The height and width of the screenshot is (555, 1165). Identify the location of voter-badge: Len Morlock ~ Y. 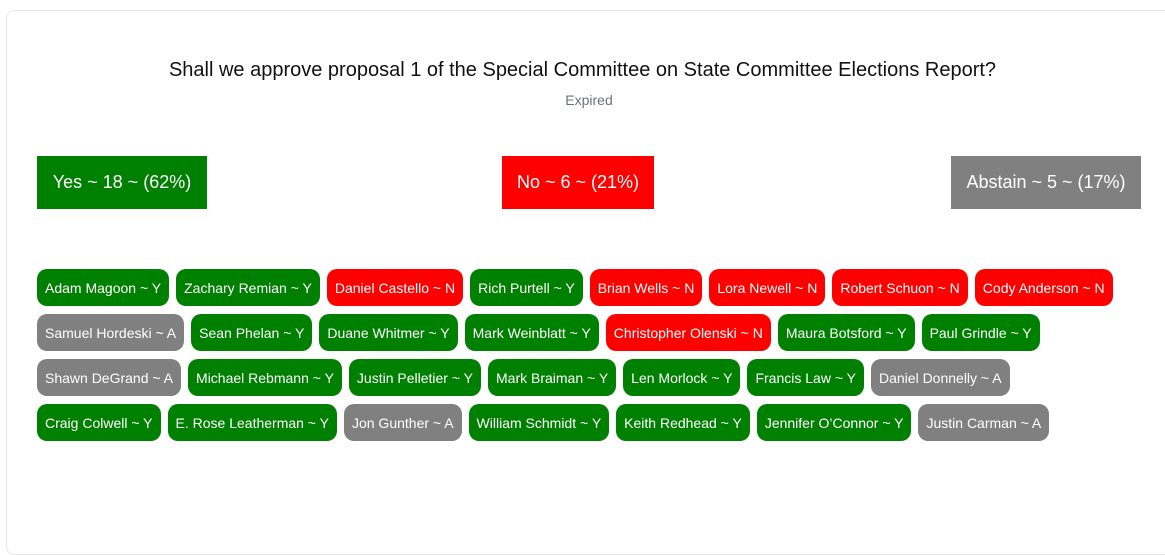
(682, 377).